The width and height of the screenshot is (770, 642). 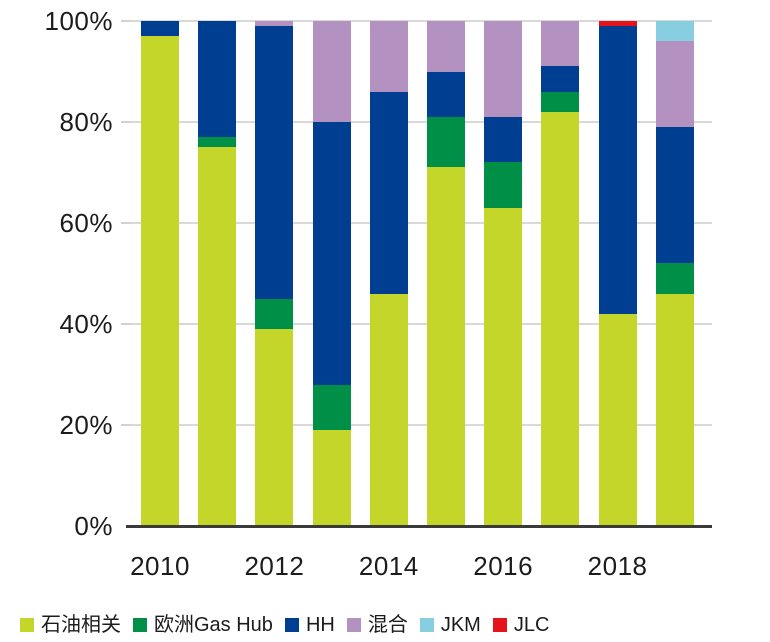 What do you see at coordinates (320, 625) in the screenshot?
I see `legend-label: HH` at bounding box center [320, 625].